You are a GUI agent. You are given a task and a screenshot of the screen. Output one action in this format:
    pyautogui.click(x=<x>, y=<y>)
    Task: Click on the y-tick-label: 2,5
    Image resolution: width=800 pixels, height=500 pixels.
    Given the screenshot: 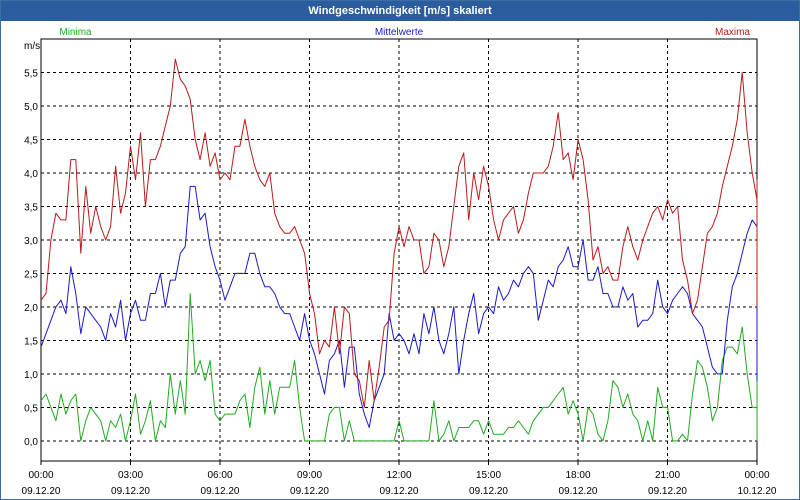 What is the action you would take?
    pyautogui.click(x=31, y=274)
    